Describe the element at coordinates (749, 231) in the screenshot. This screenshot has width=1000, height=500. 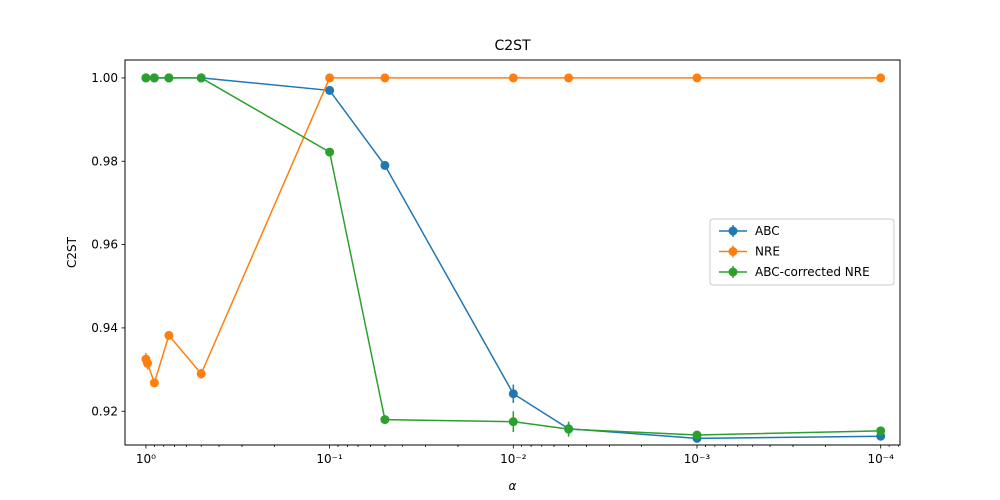
I see `legend-entry: ABC` at that location.